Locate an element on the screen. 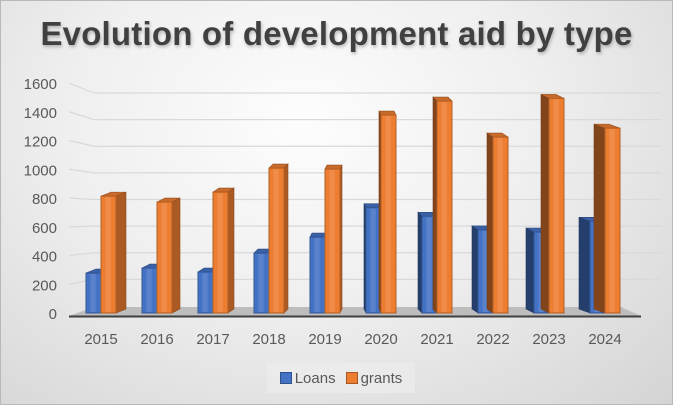 The width and height of the screenshot is (673, 405). chart-title: Evolution of development aid by type is located at coordinates (336, 33).